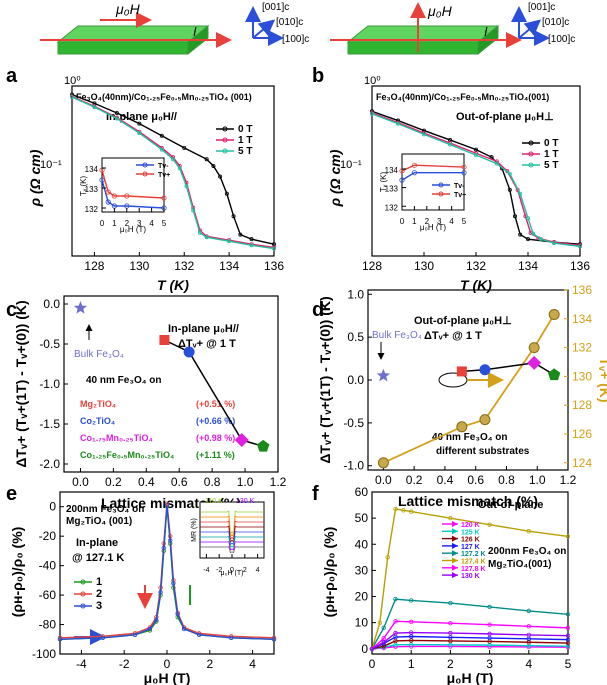  Describe the element at coordinates (602, 379) in the screenshot. I see `y2-axis-title: Tᵥ+ (K)` at that location.